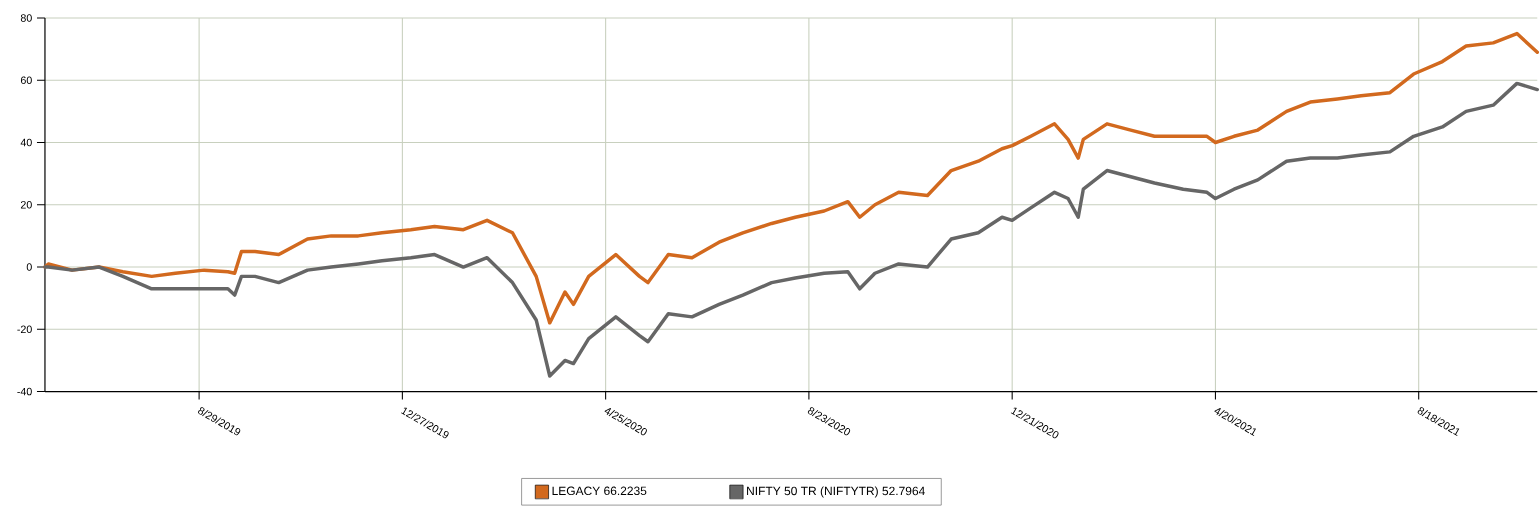 This screenshot has height=507, width=1539. I want to click on y-tick-label: -40, so click(24, 391).